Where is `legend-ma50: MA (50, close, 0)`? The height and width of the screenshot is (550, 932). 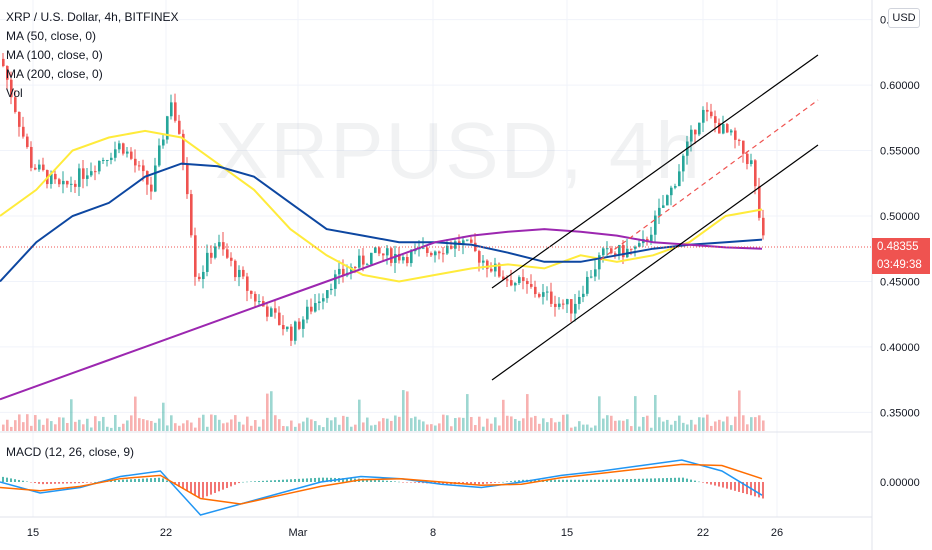 legend-ma50: MA (50, close, 0) is located at coordinates (51, 36).